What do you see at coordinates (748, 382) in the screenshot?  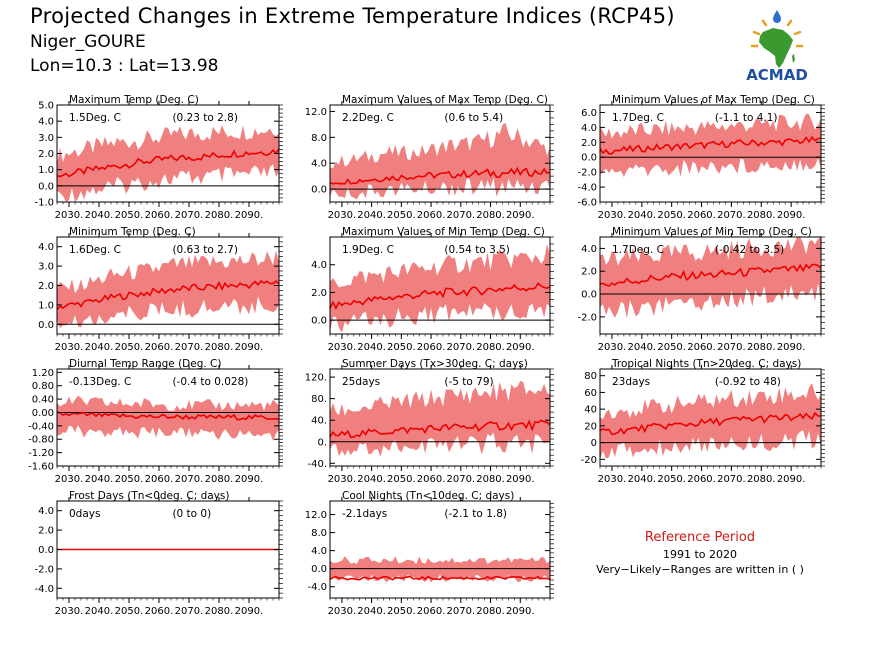 I see `likely-range-label: (-0.92 to 48)` at bounding box center [748, 382].